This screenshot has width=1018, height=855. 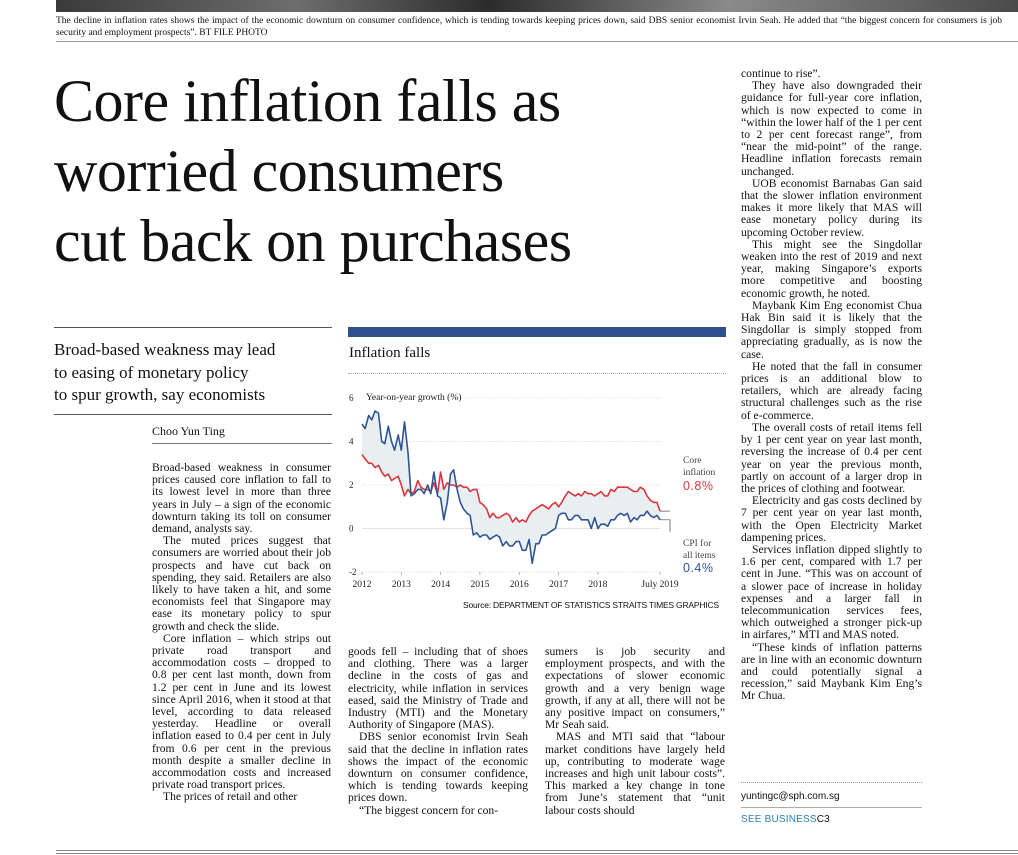 I want to click on paragraph: continue to rise”., so click(x=781, y=73).